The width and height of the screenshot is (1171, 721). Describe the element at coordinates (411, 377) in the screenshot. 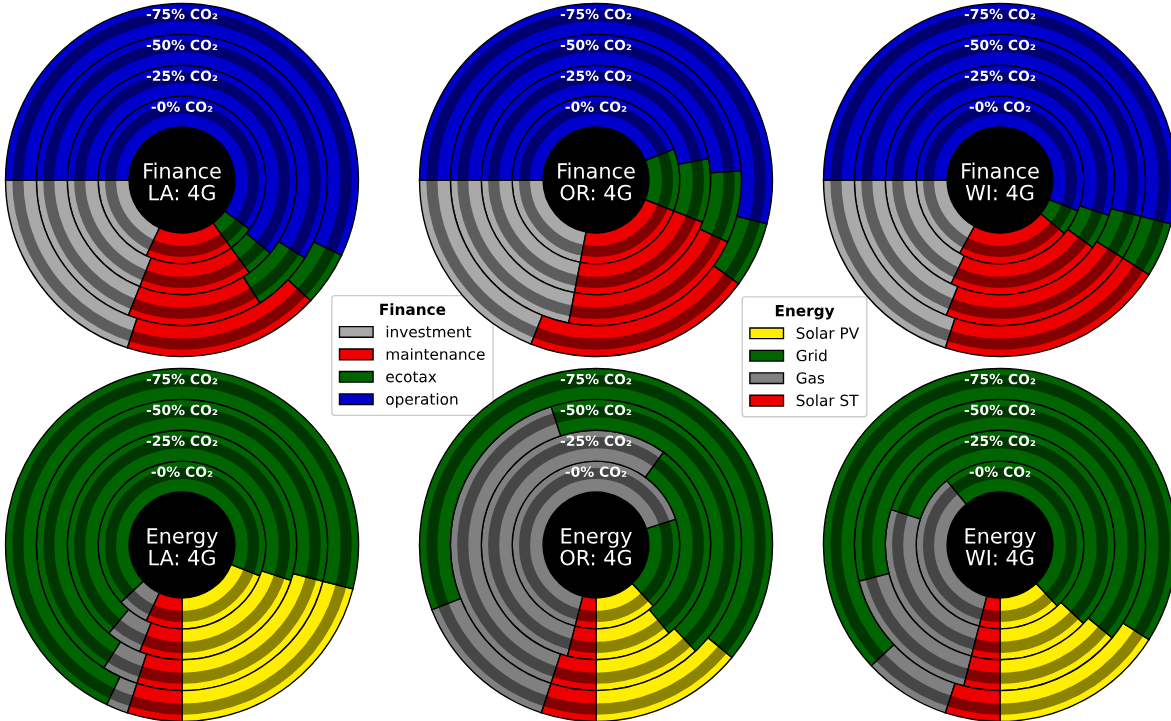

I see `legend-label: ecotax` at that location.